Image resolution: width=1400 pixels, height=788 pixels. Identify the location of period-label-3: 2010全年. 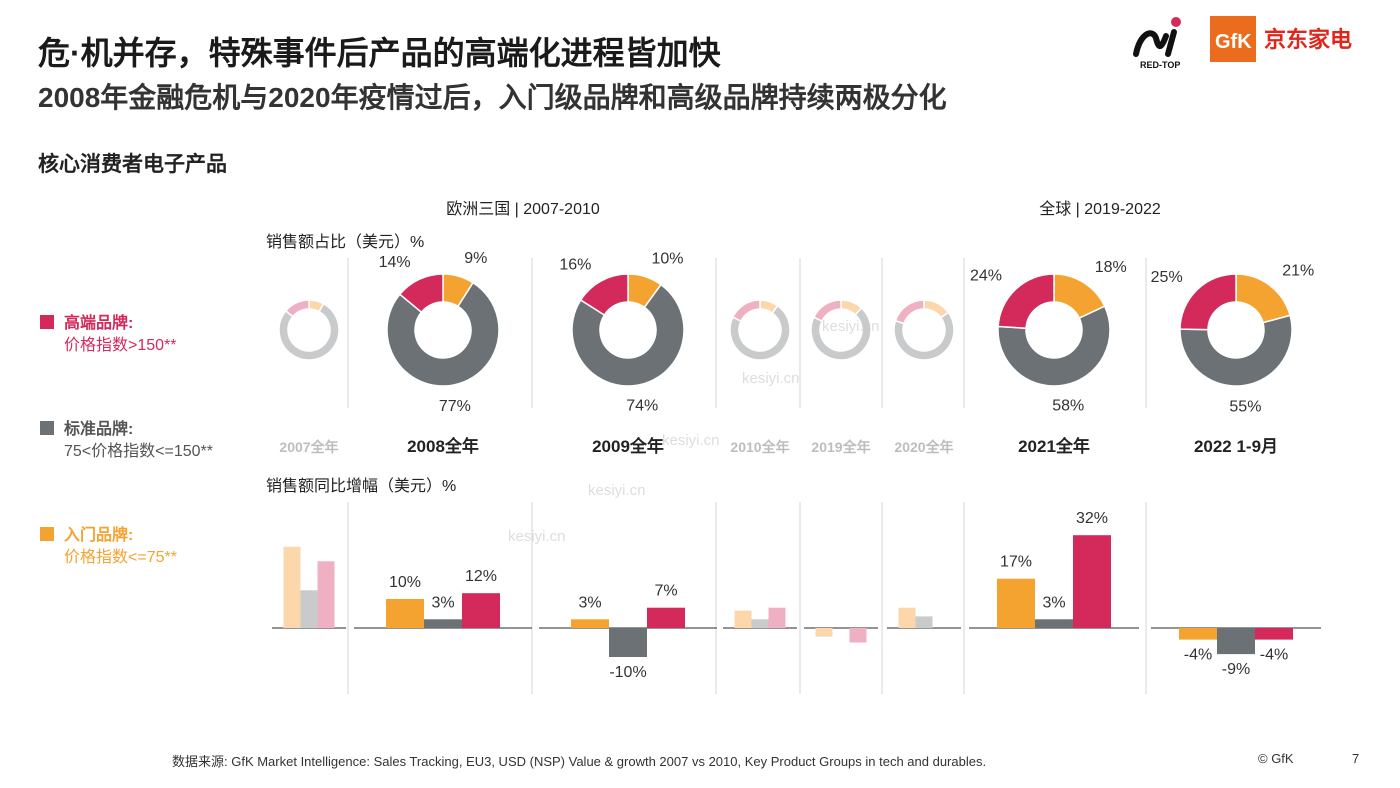
(759, 447).